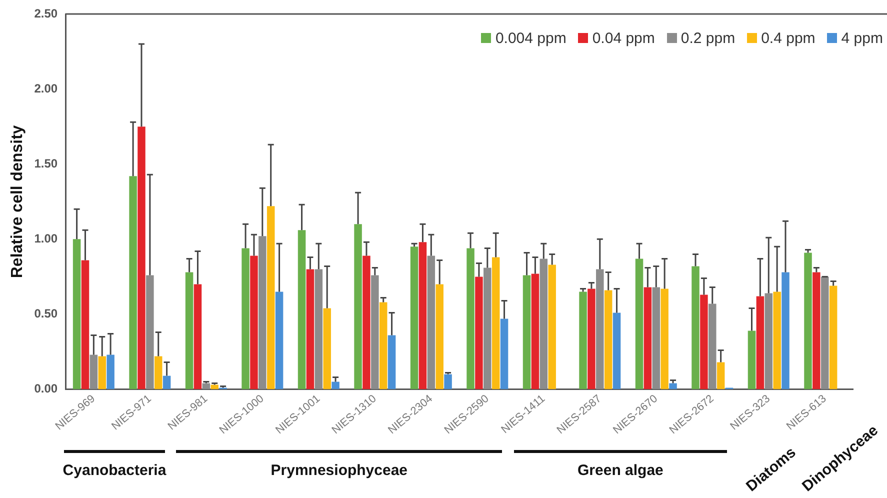 This screenshot has width=887, height=498. What do you see at coordinates (339, 470) in the screenshot?
I see `text: Prymnesiophyceae` at bounding box center [339, 470].